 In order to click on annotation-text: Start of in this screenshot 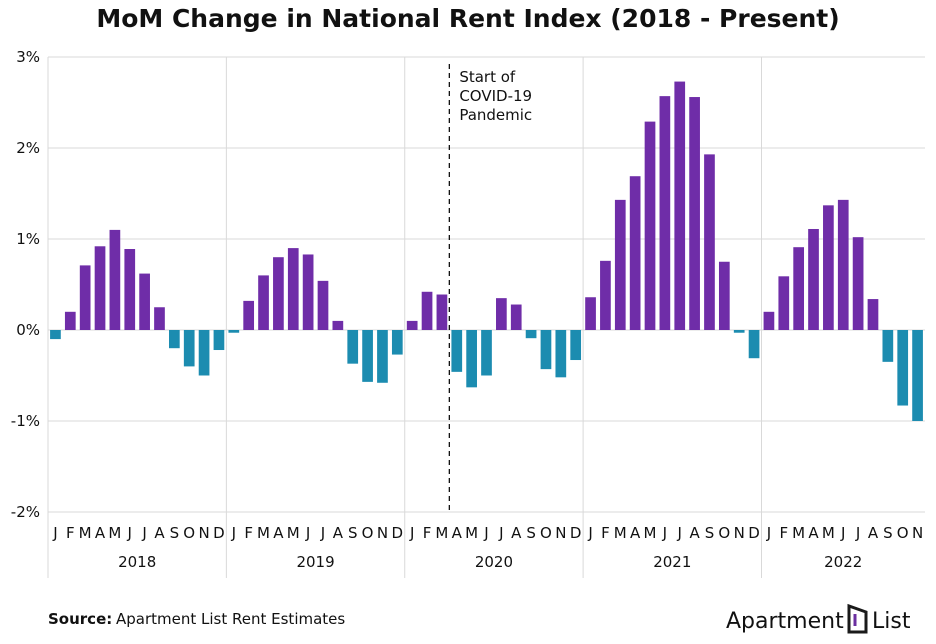, I will do `click(487, 77)`.